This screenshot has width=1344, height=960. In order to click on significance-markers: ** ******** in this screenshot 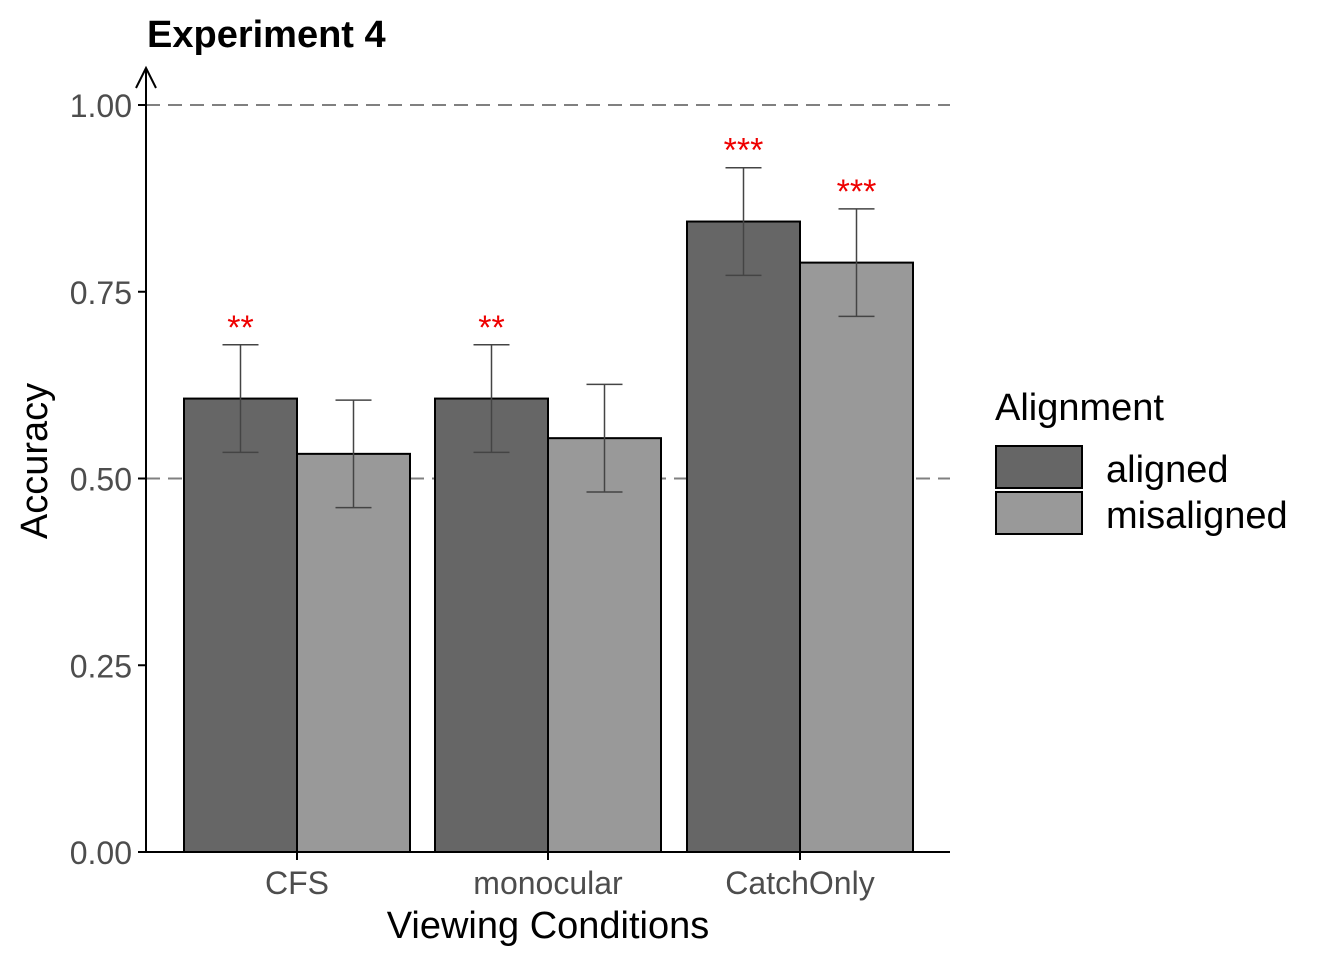, I will do `click(551, 239)`.